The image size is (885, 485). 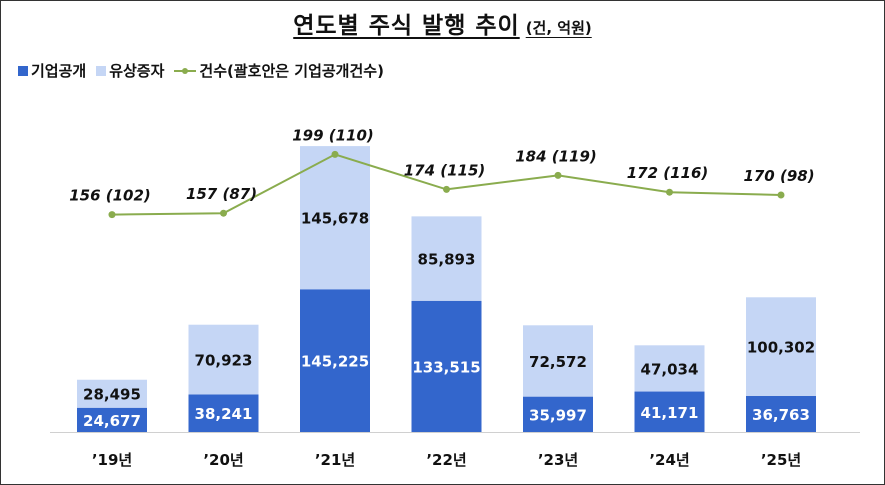 I want to click on x-tick-label: ’20년, so click(x=223, y=460).